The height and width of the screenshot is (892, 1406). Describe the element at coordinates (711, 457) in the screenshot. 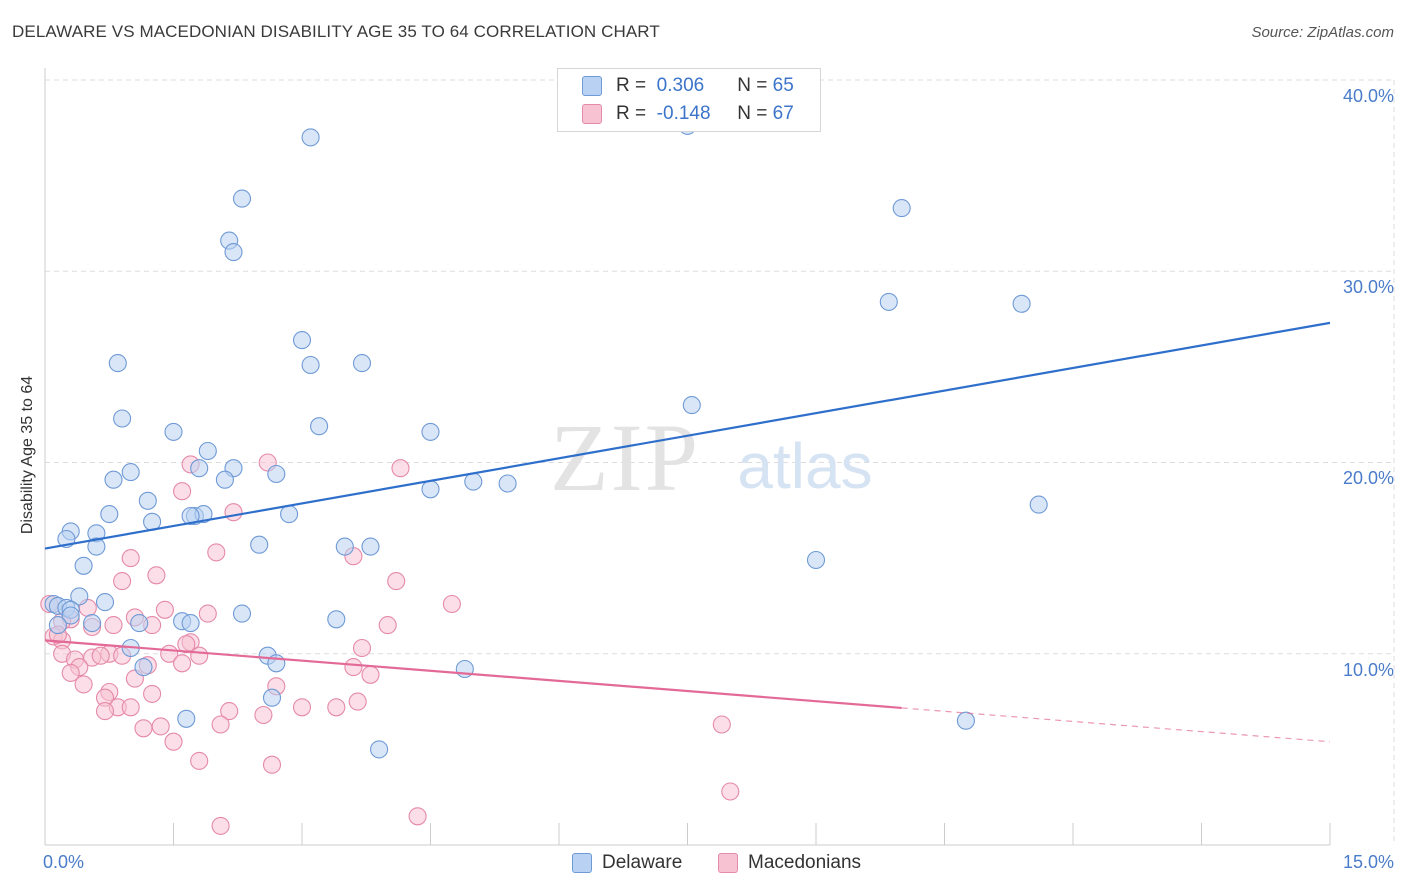

I see `watermark: ZIP atlas` at that location.